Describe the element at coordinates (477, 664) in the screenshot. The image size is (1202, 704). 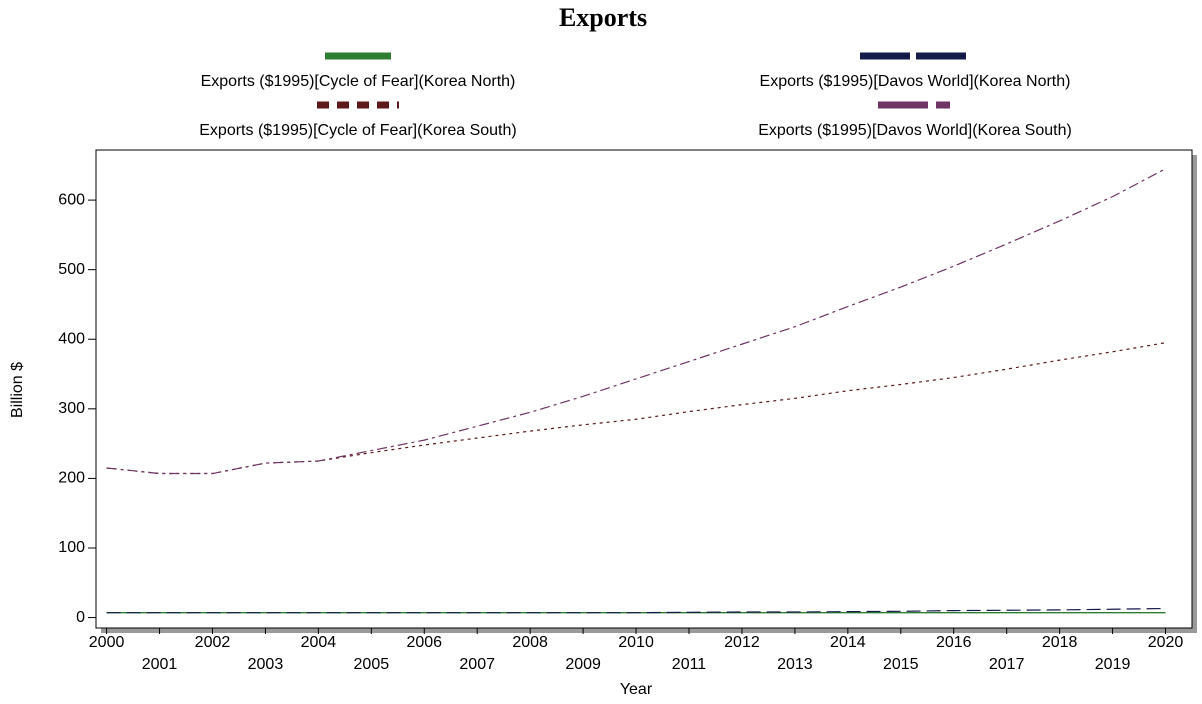
I see `x-tick-label: 2007` at that location.